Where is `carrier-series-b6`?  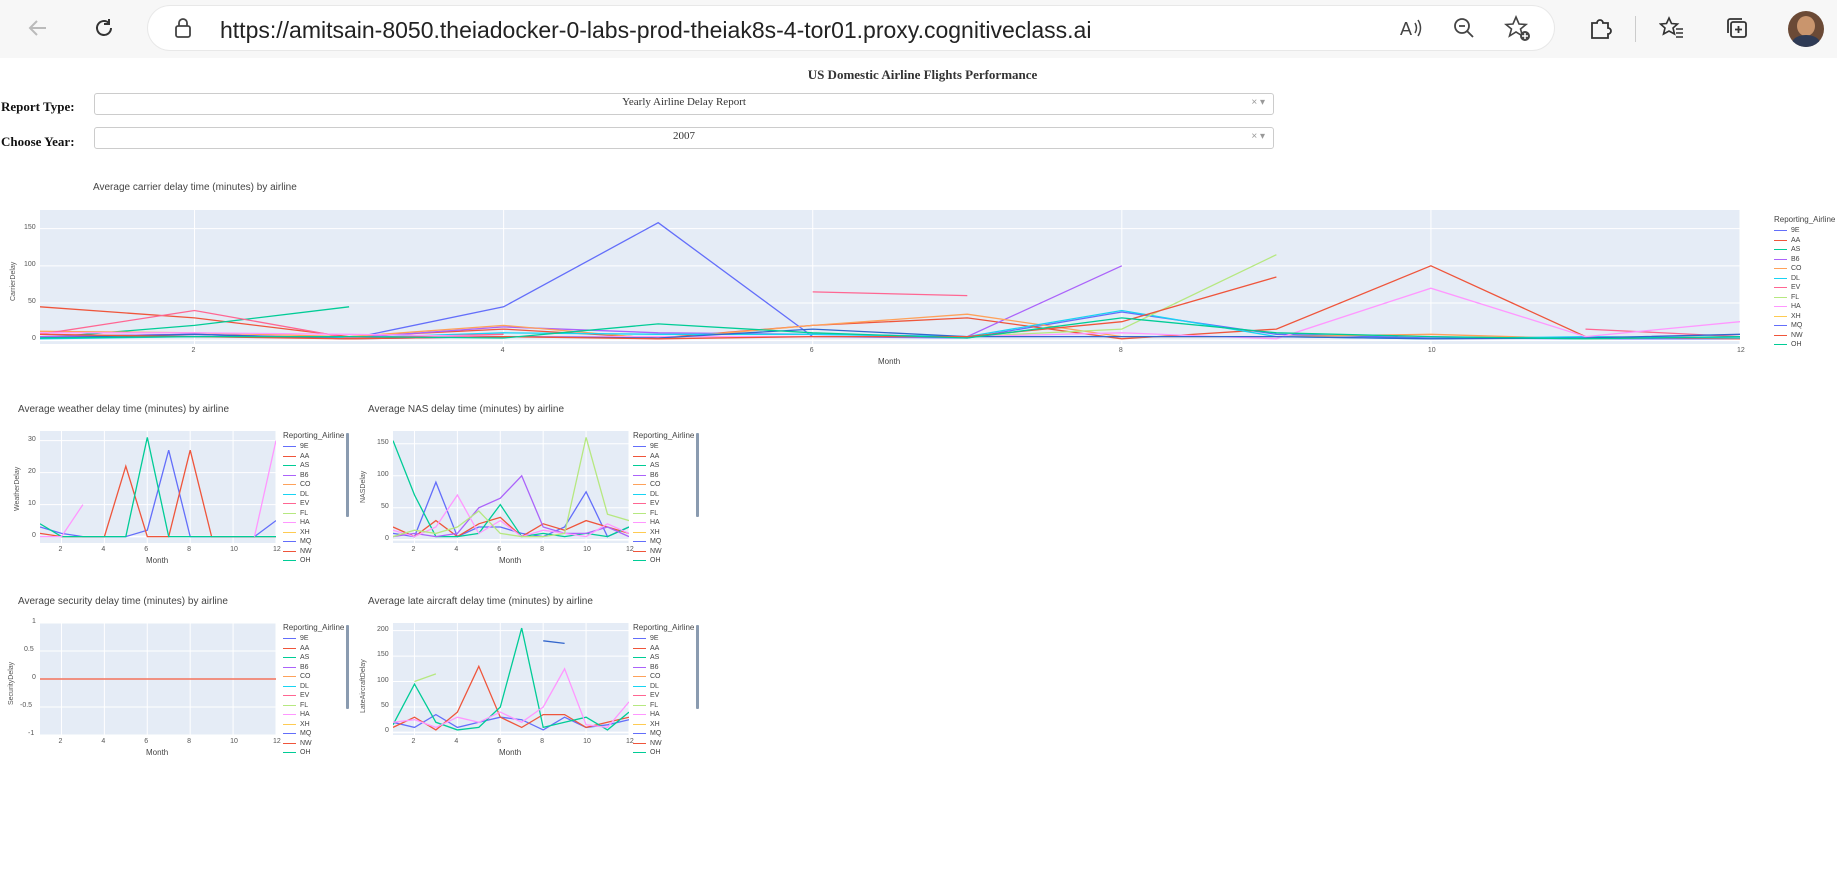 carrier-series-b6 is located at coordinates (581, 302).